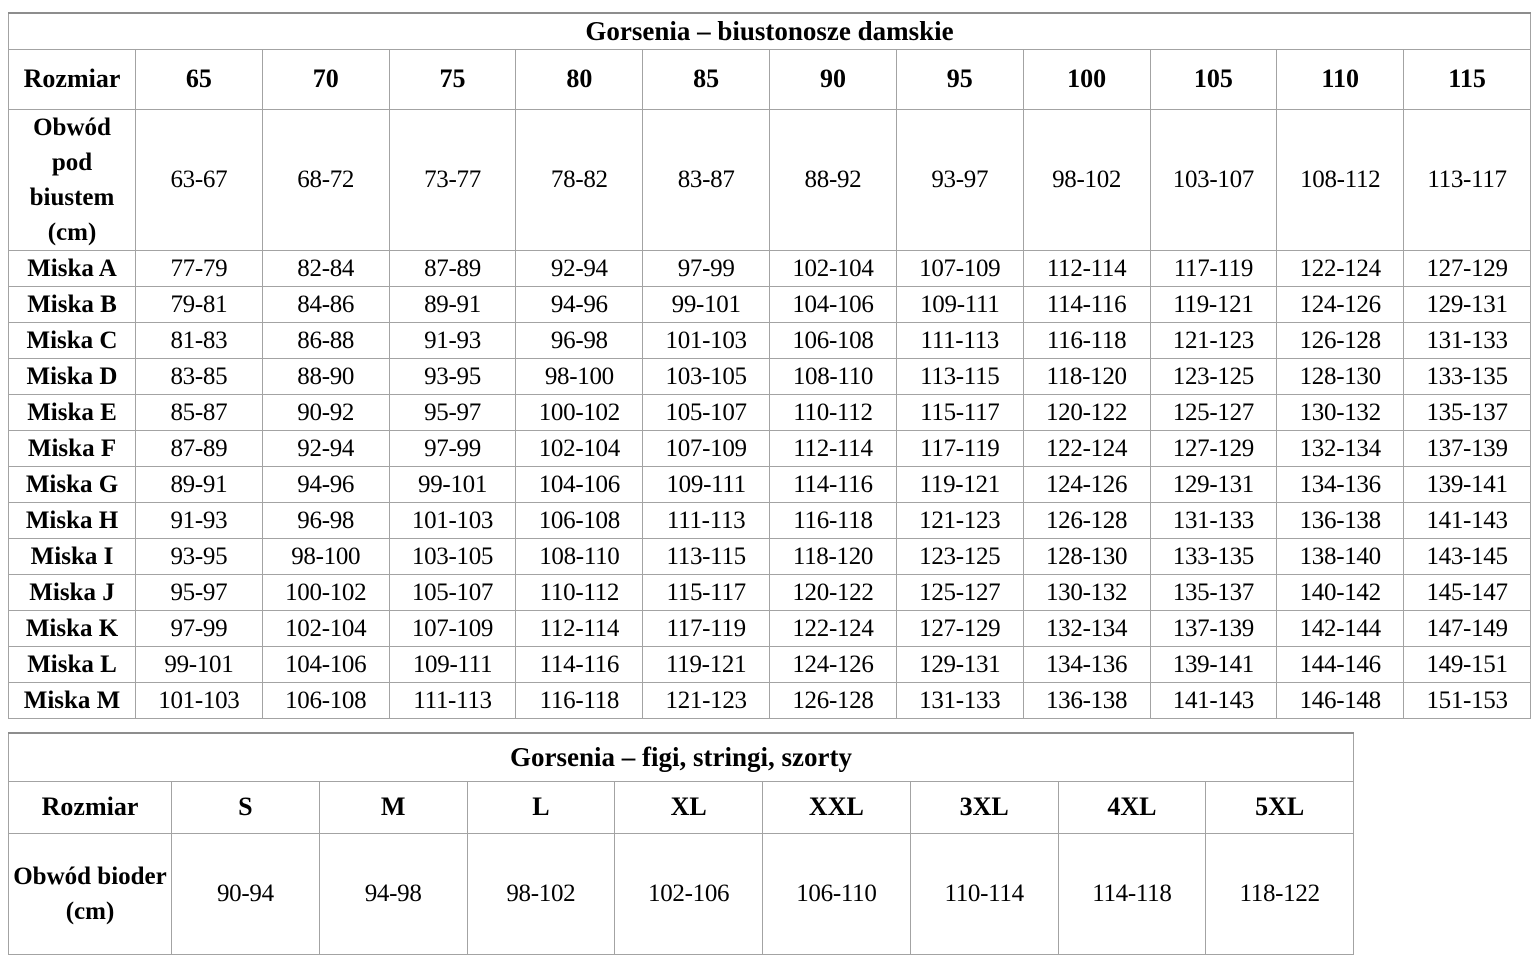 The width and height of the screenshot is (1539, 969). What do you see at coordinates (452, 180) in the screenshot?
I see `table-cell: 73-77` at bounding box center [452, 180].